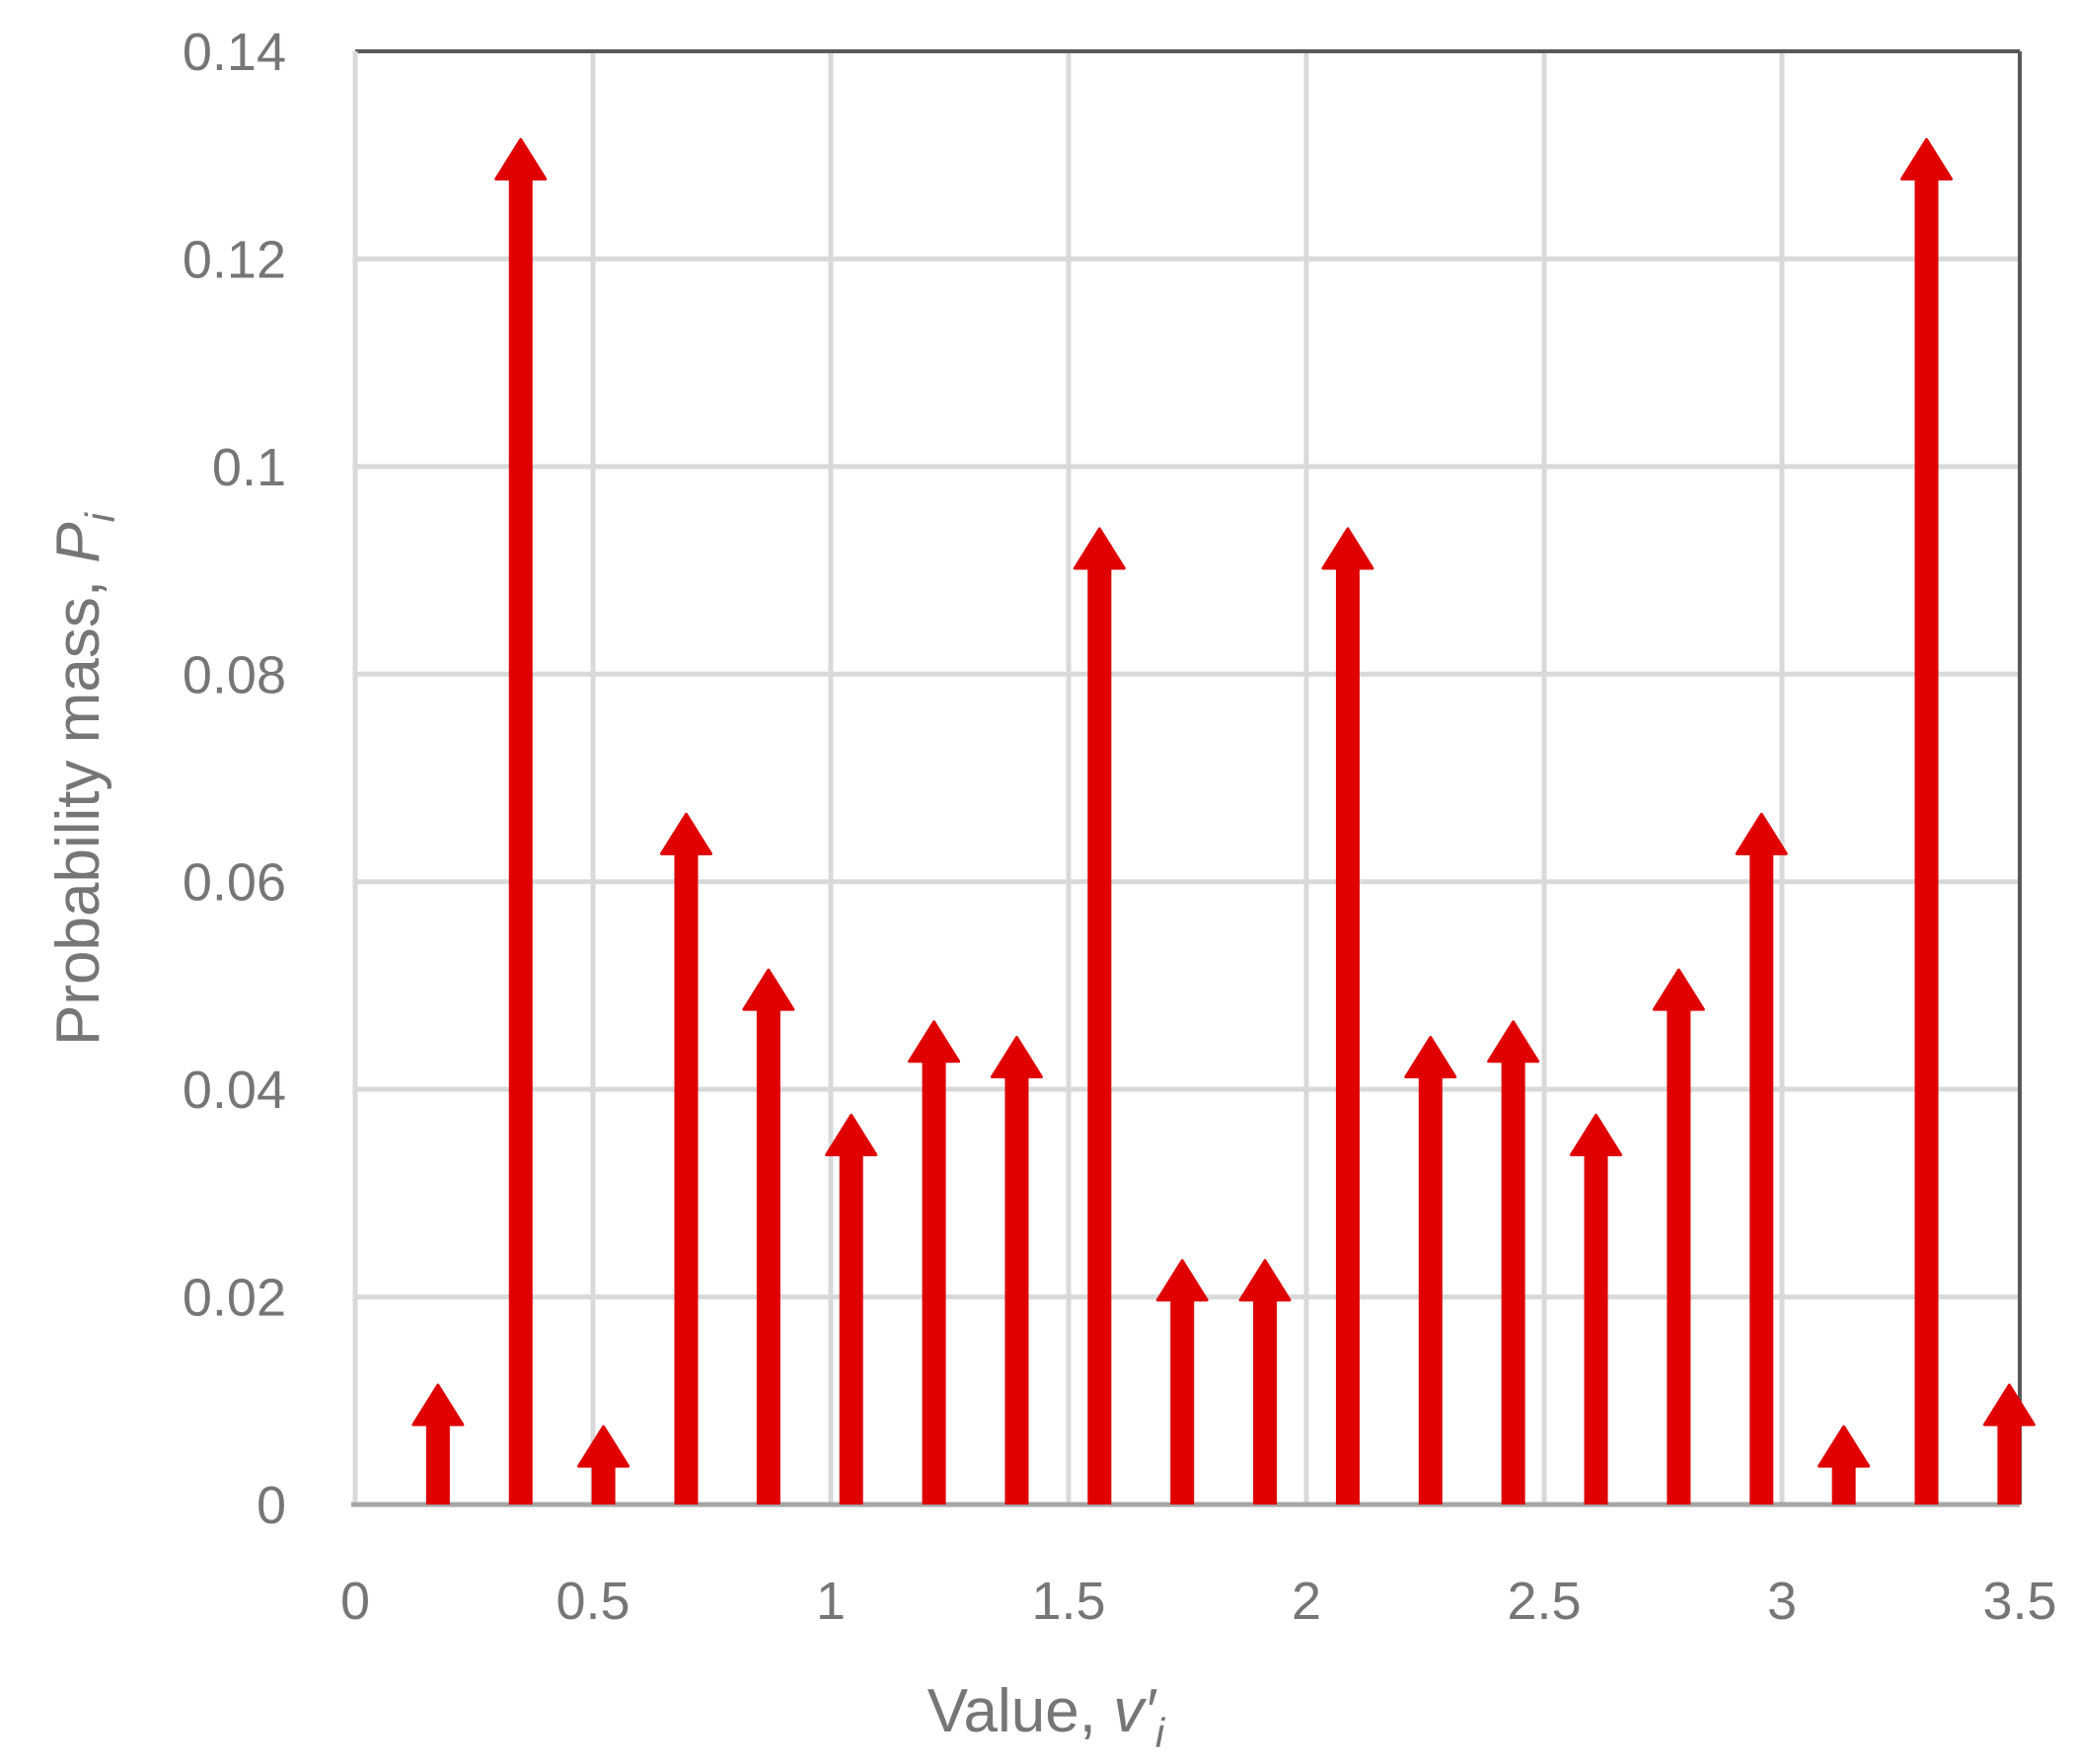 The height and width of the screenshot is (1764, 2076). Describe the element at coordinates (234, 883) in the screenshot. I see `y-tick-label: 0.06` at that location.